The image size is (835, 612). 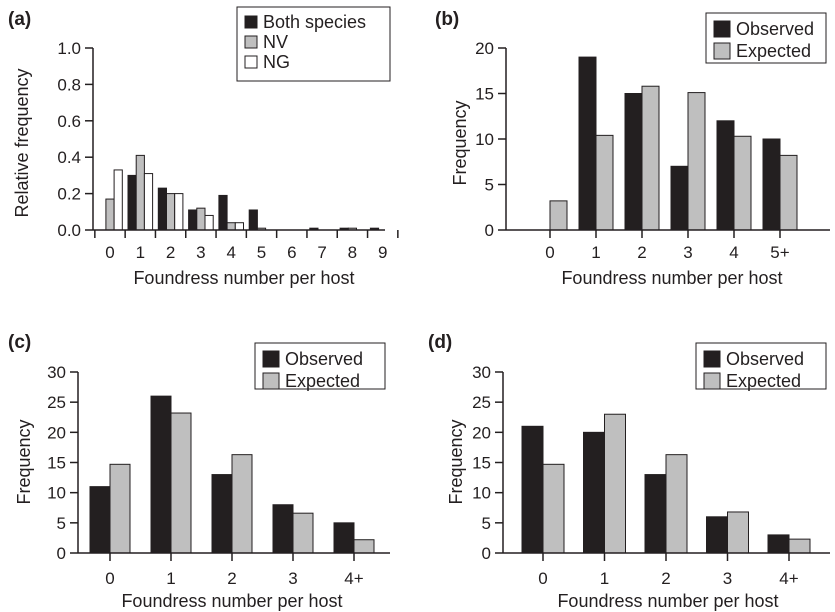 What do you see at coordinates (69, 84) in the screenshot?
I see `y-tick-label: 0.8` at bounding box center [69, 84].